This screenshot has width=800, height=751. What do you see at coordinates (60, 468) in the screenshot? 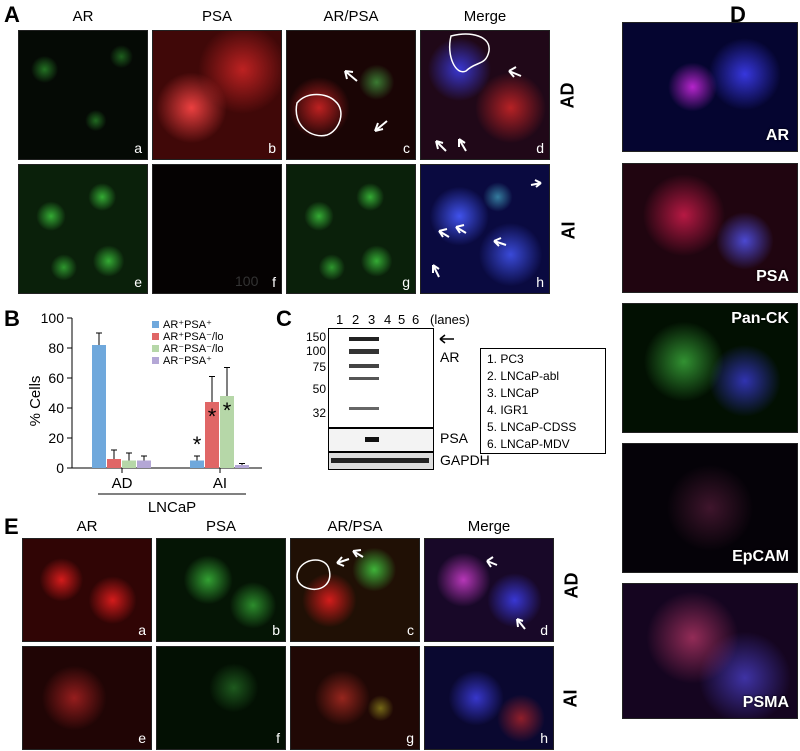
I see `y-tick-label: 0` at bounding box center [60, 468].